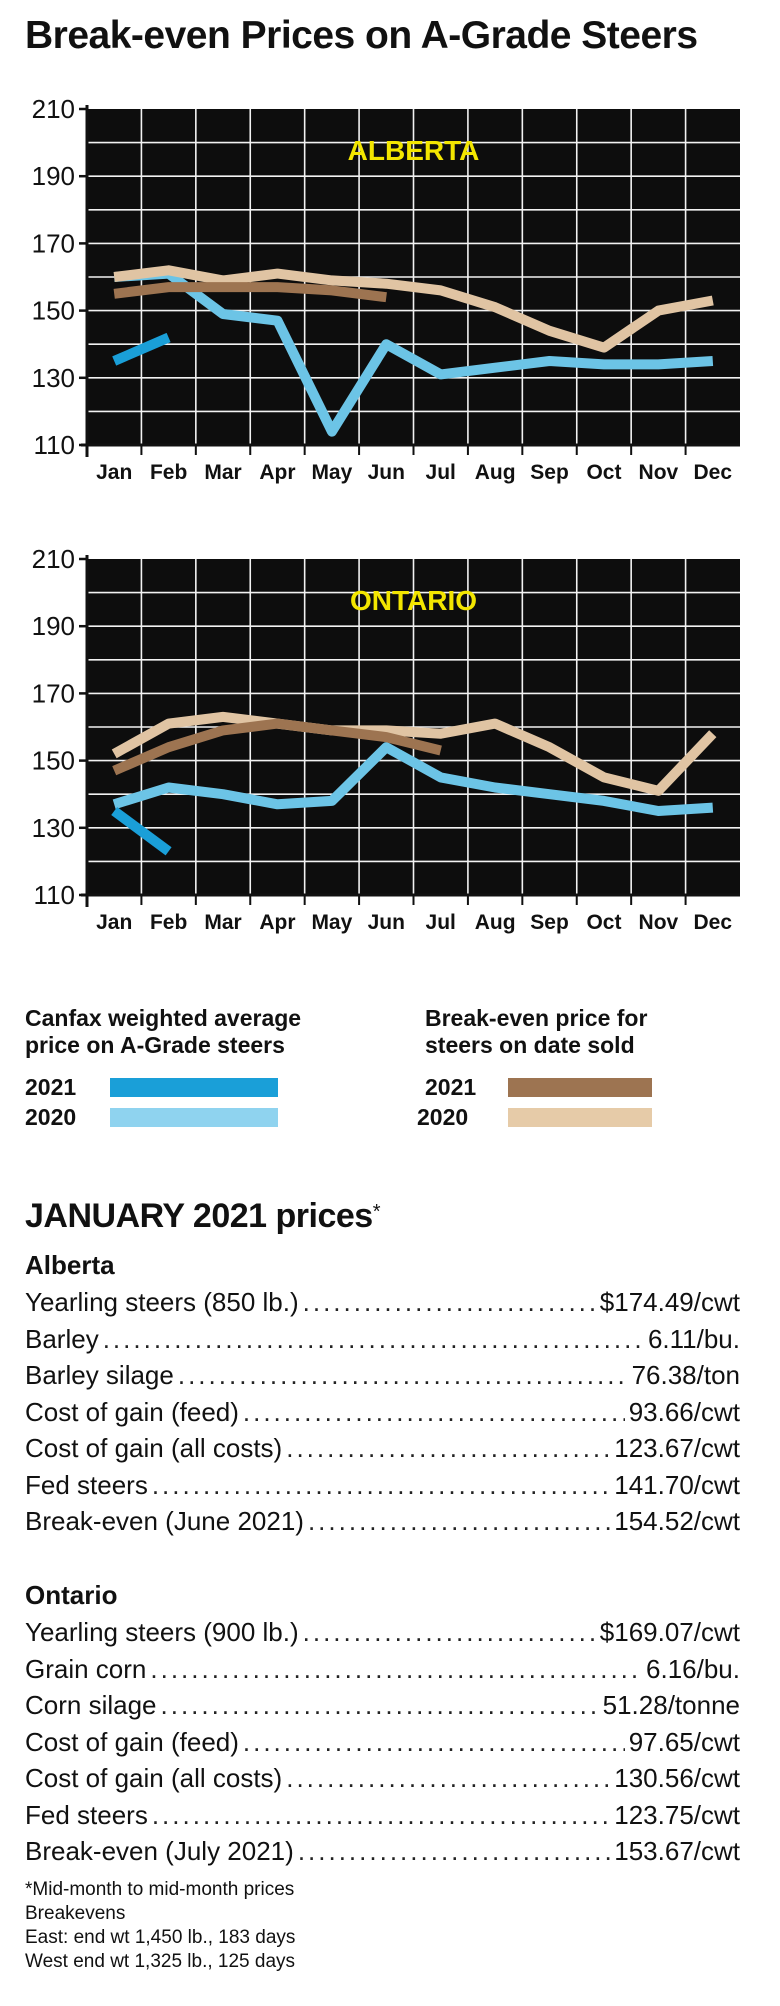 The image size is (780, 2006). I want to click on x-tick-label: Jun, so click(386, 922).